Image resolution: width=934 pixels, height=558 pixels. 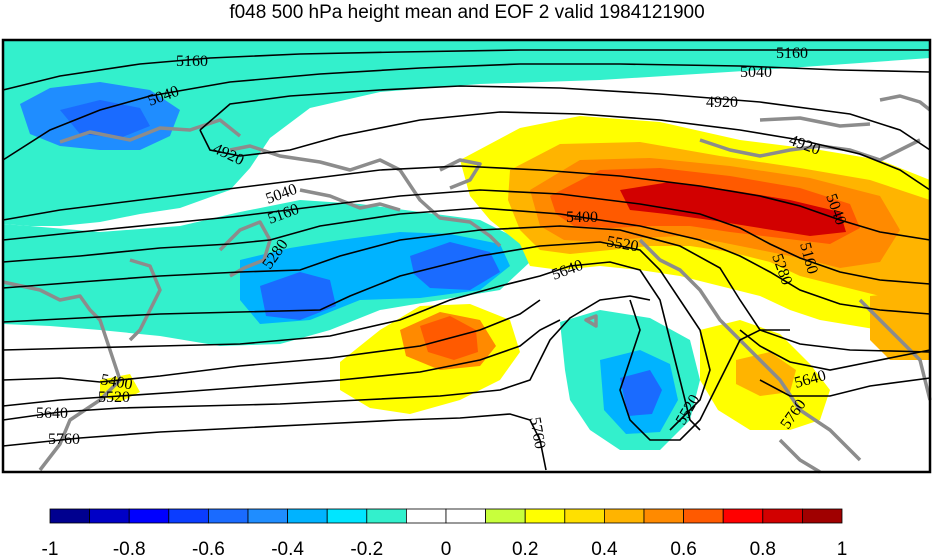 What do you see at coordinates (604, 548) in the screenshot?
I see `colorbar-tick-label: 0.4` at bounding box center [604, 548].